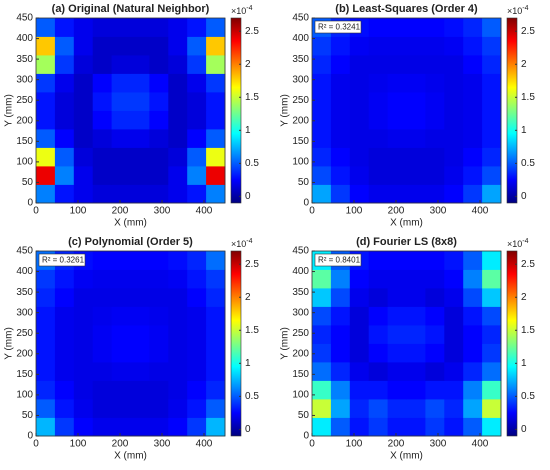  Describe the element at coordinates (9, 110) in the screenshot. I see `y-axis-label: Y (mm)` at that location.